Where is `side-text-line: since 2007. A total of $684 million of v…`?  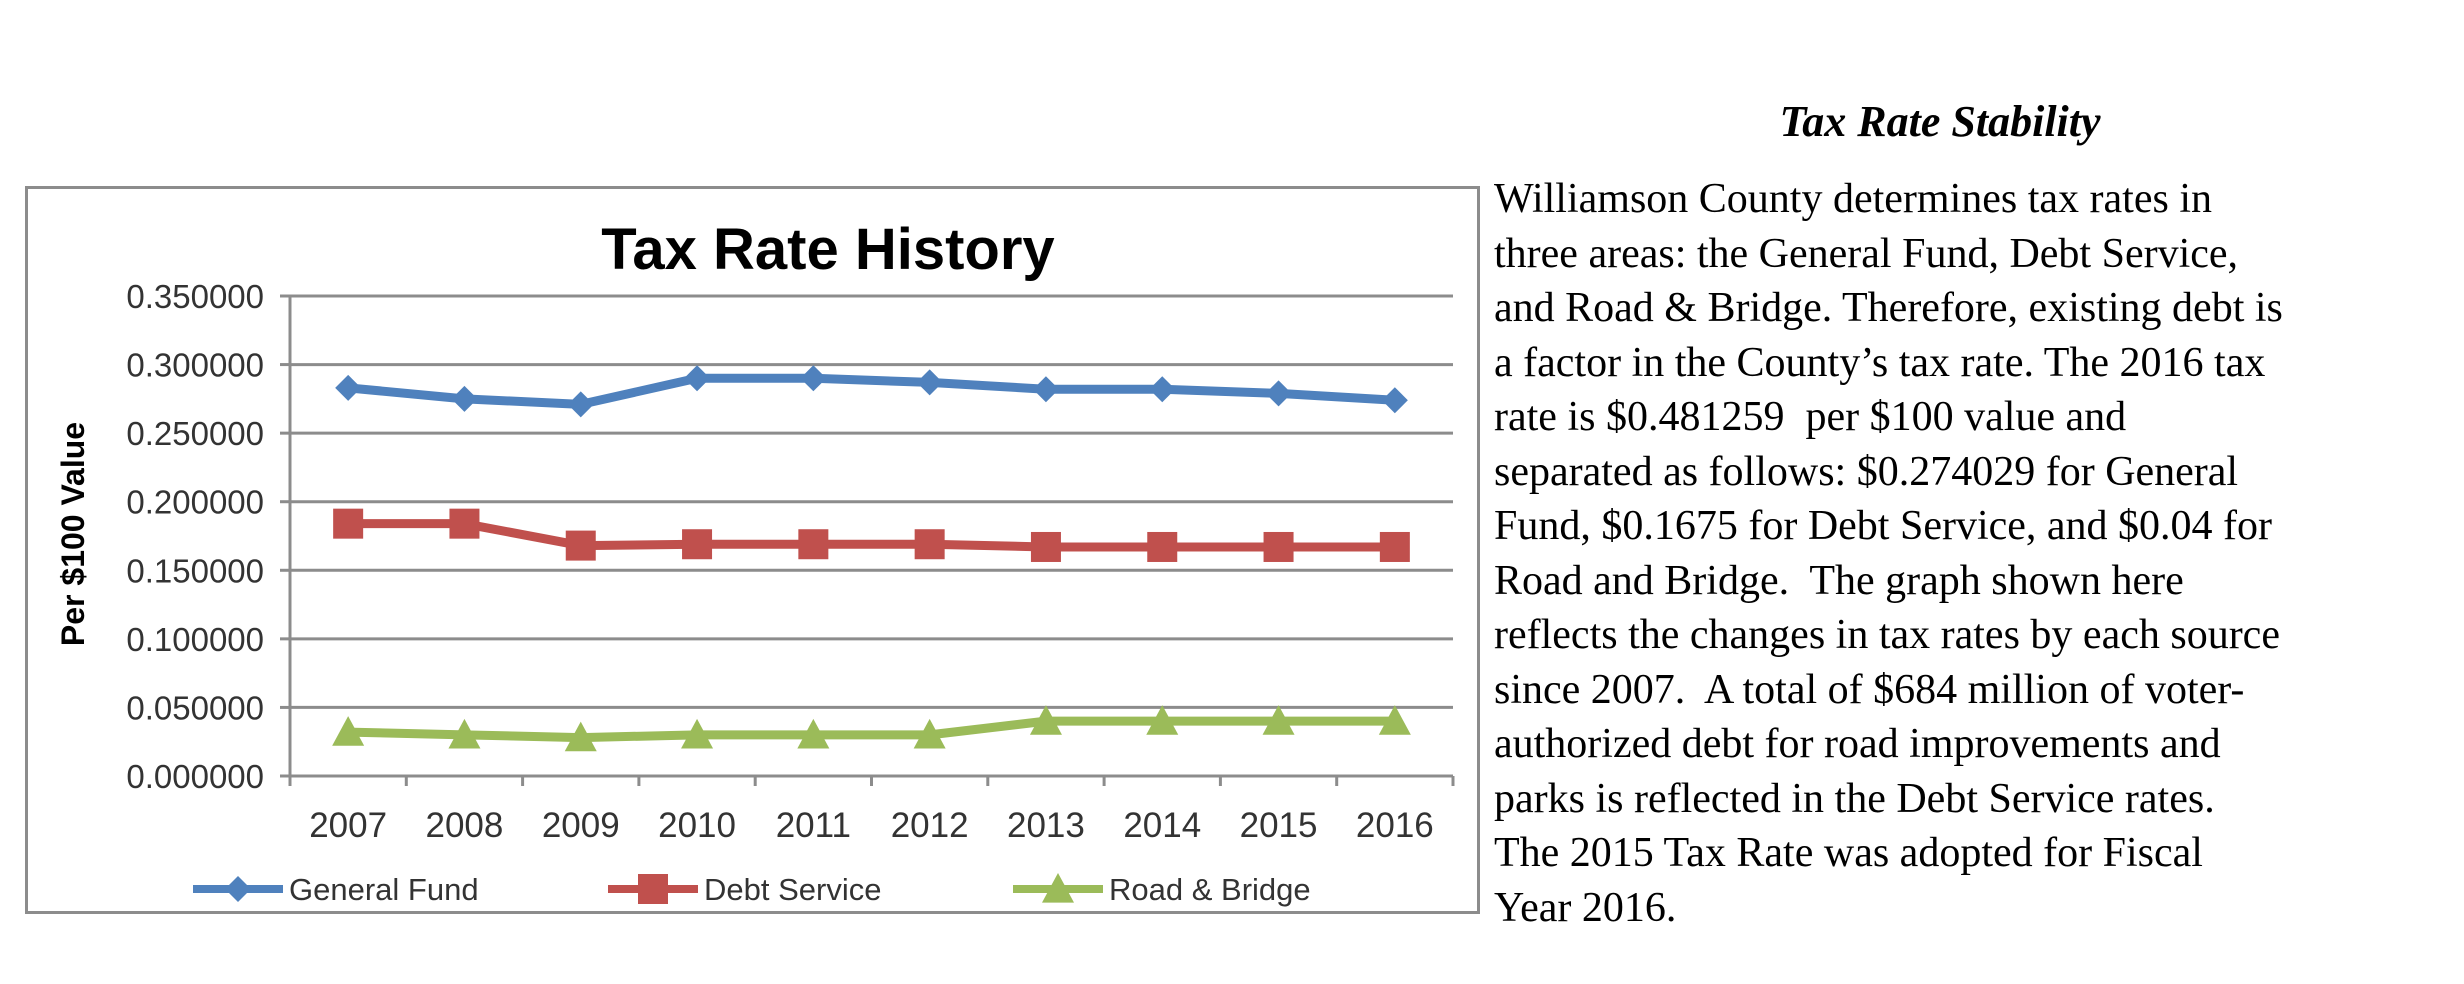
side-text-line: since 2007. A total of $684 million of v… is located at coordinates (1869, 689).